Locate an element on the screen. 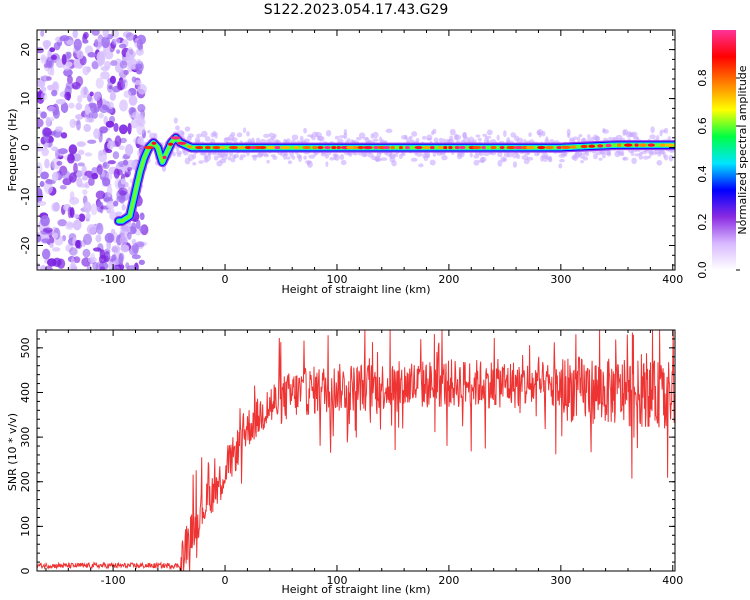  colorbar-tick-label: 0.0 is located at coordinates (702, 270).